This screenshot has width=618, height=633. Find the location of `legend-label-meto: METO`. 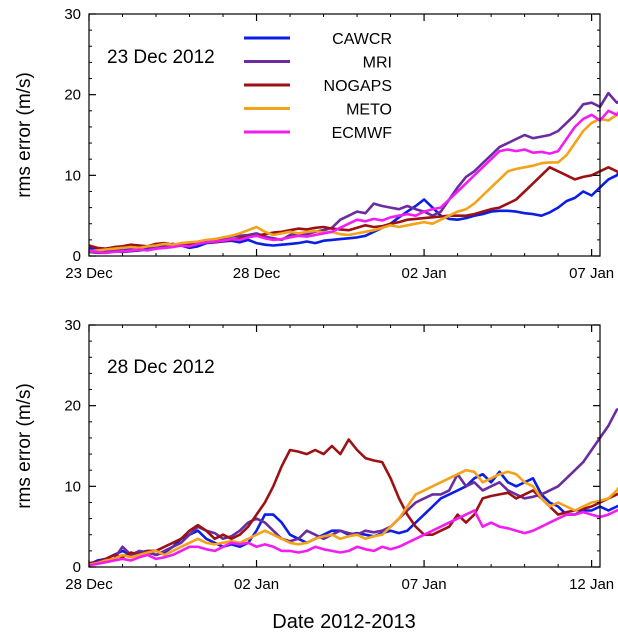

legend-label-meto: METO is located at coordinates (369, 110).